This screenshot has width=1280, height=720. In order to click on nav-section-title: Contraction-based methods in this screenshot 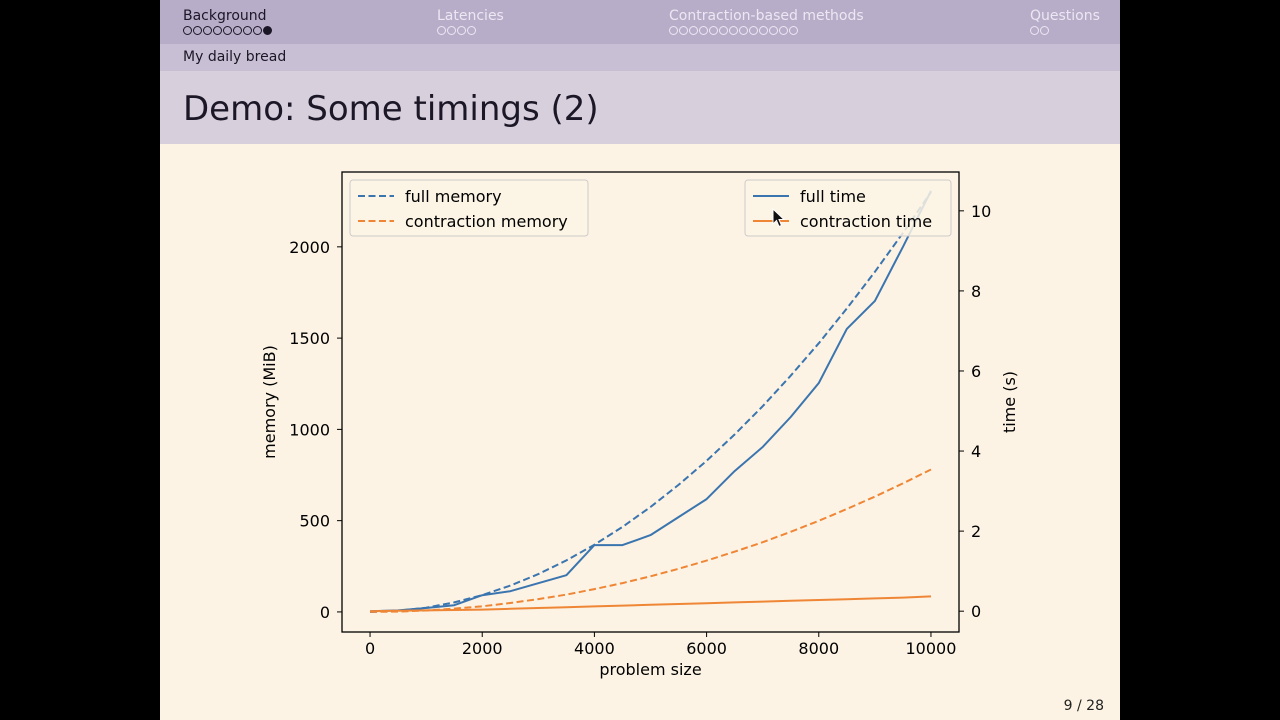, I will do `click(766, 16)`.